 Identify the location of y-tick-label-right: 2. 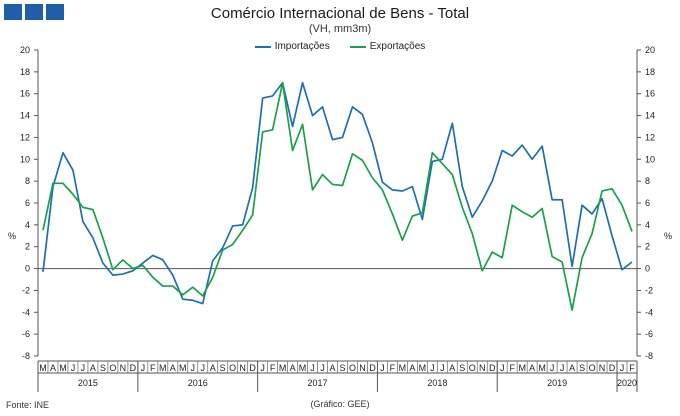
(647, 247).